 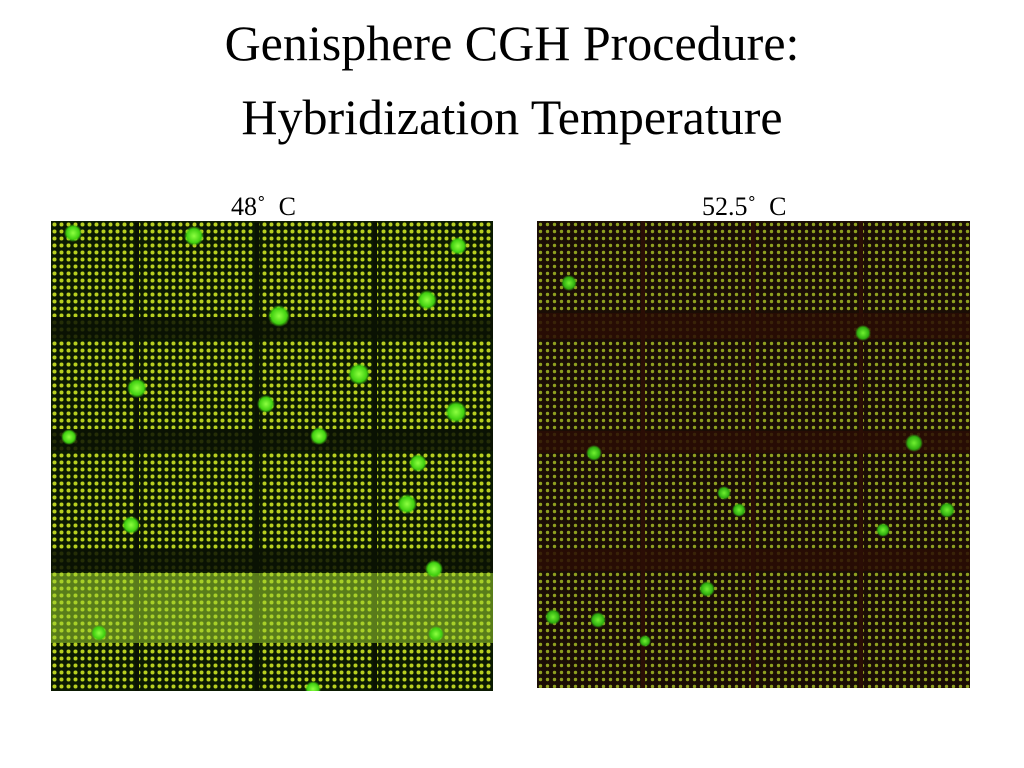 What do you see at coordinates (744, 206) in the screenshot?
I see `panel-label: 52.5˚ C` at bounding box center [744, 206].